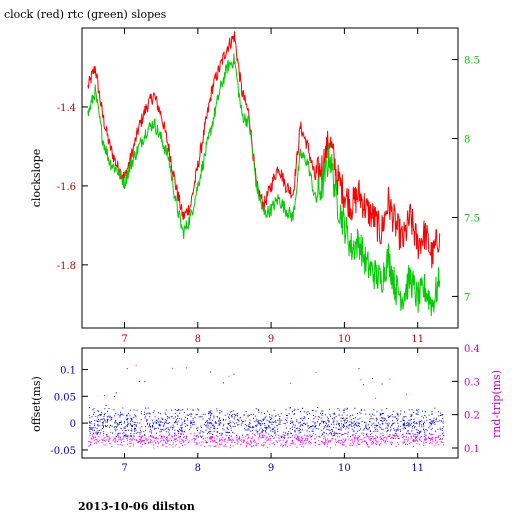  What do you see at coordinates (271, 339) in the screenshot?
I see `top-xtick-label: 9` at bounding box center [271, 339].